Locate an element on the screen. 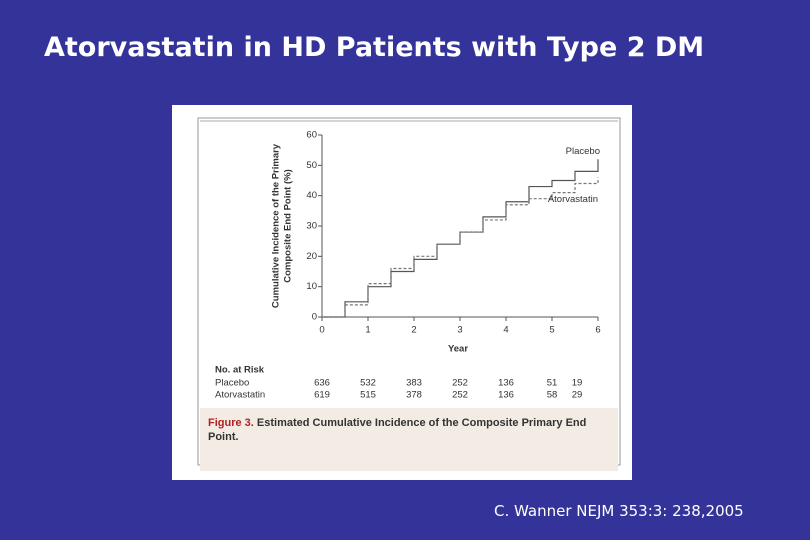 This screenshot has width=810, height=540. risk-value: 19 is located at coordinates (577, 383).